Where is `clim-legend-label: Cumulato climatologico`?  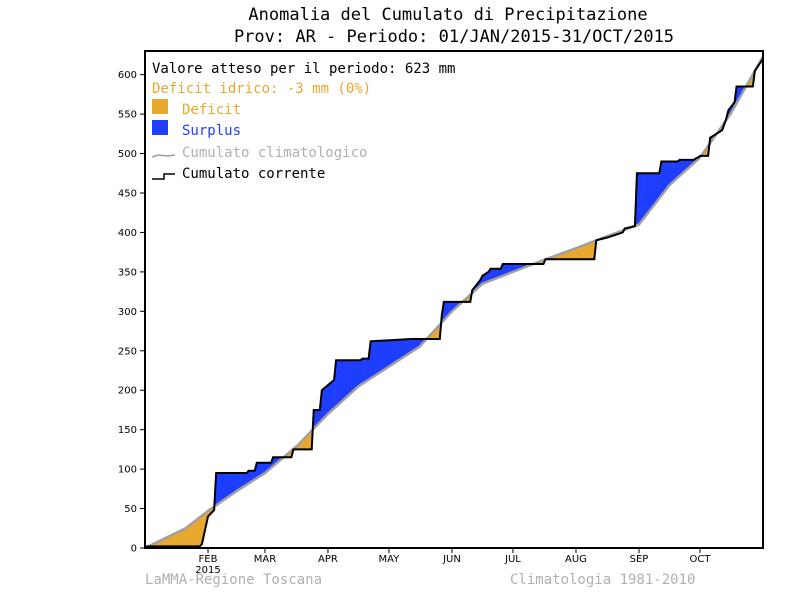 clim-legend-label: Cumulato climatologico is located at coordinates (274, 153).